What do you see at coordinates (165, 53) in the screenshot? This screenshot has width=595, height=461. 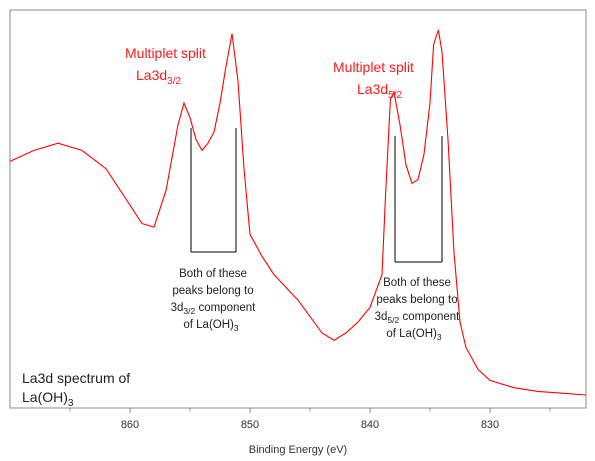 I see `peak-label-left-line1: Multiplet split` at bounding box center [165, 53].